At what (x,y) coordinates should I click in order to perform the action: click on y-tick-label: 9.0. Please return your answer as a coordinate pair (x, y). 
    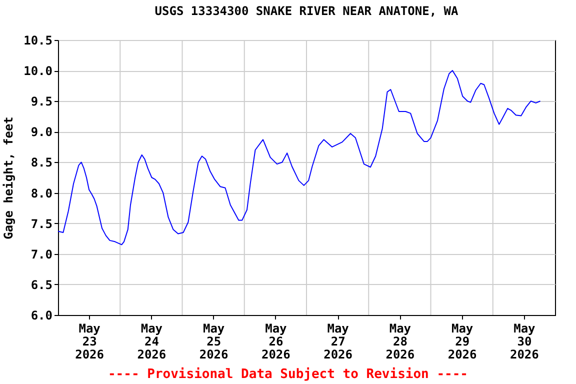
    Looking at the image, I should click on (41, 132).